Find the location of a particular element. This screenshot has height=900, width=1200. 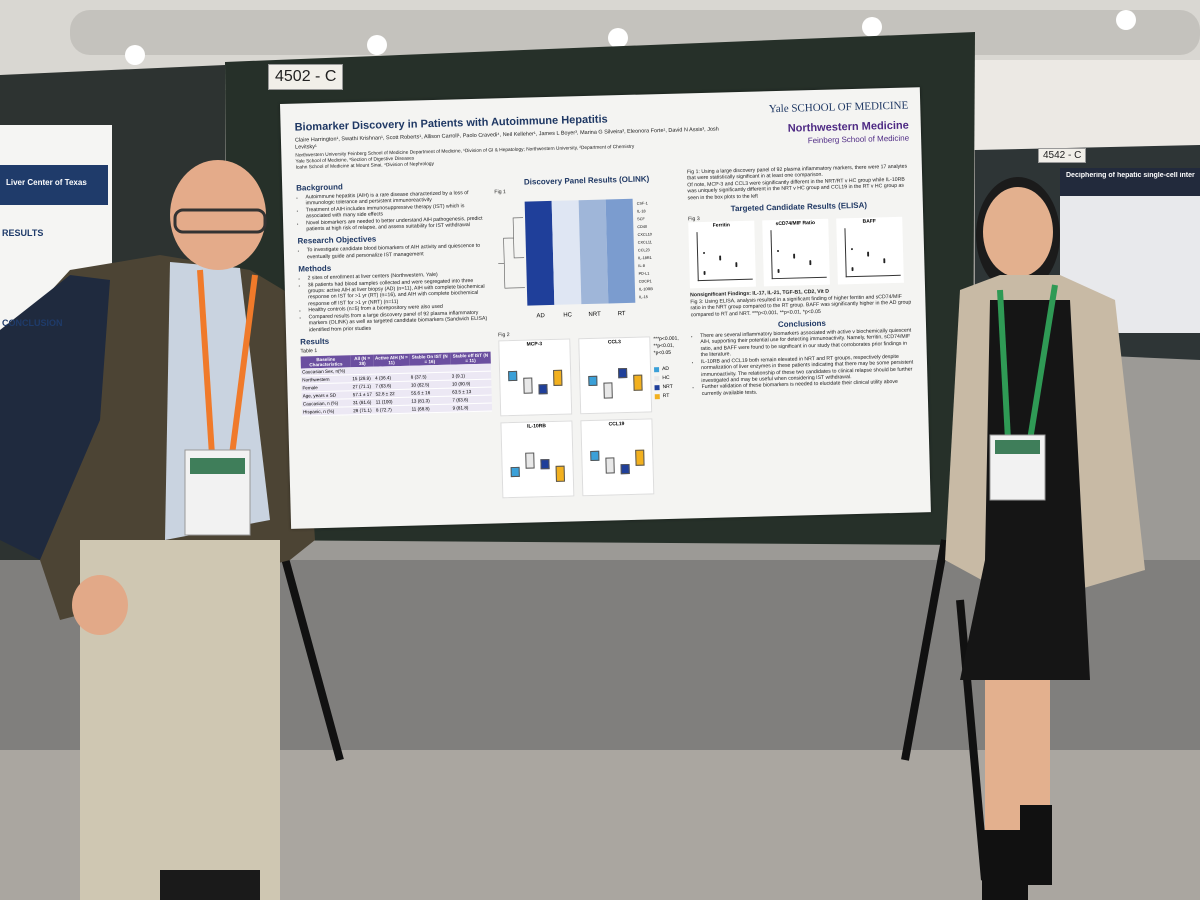

box-plot: CCL19 is located at coordinates (617, 457).